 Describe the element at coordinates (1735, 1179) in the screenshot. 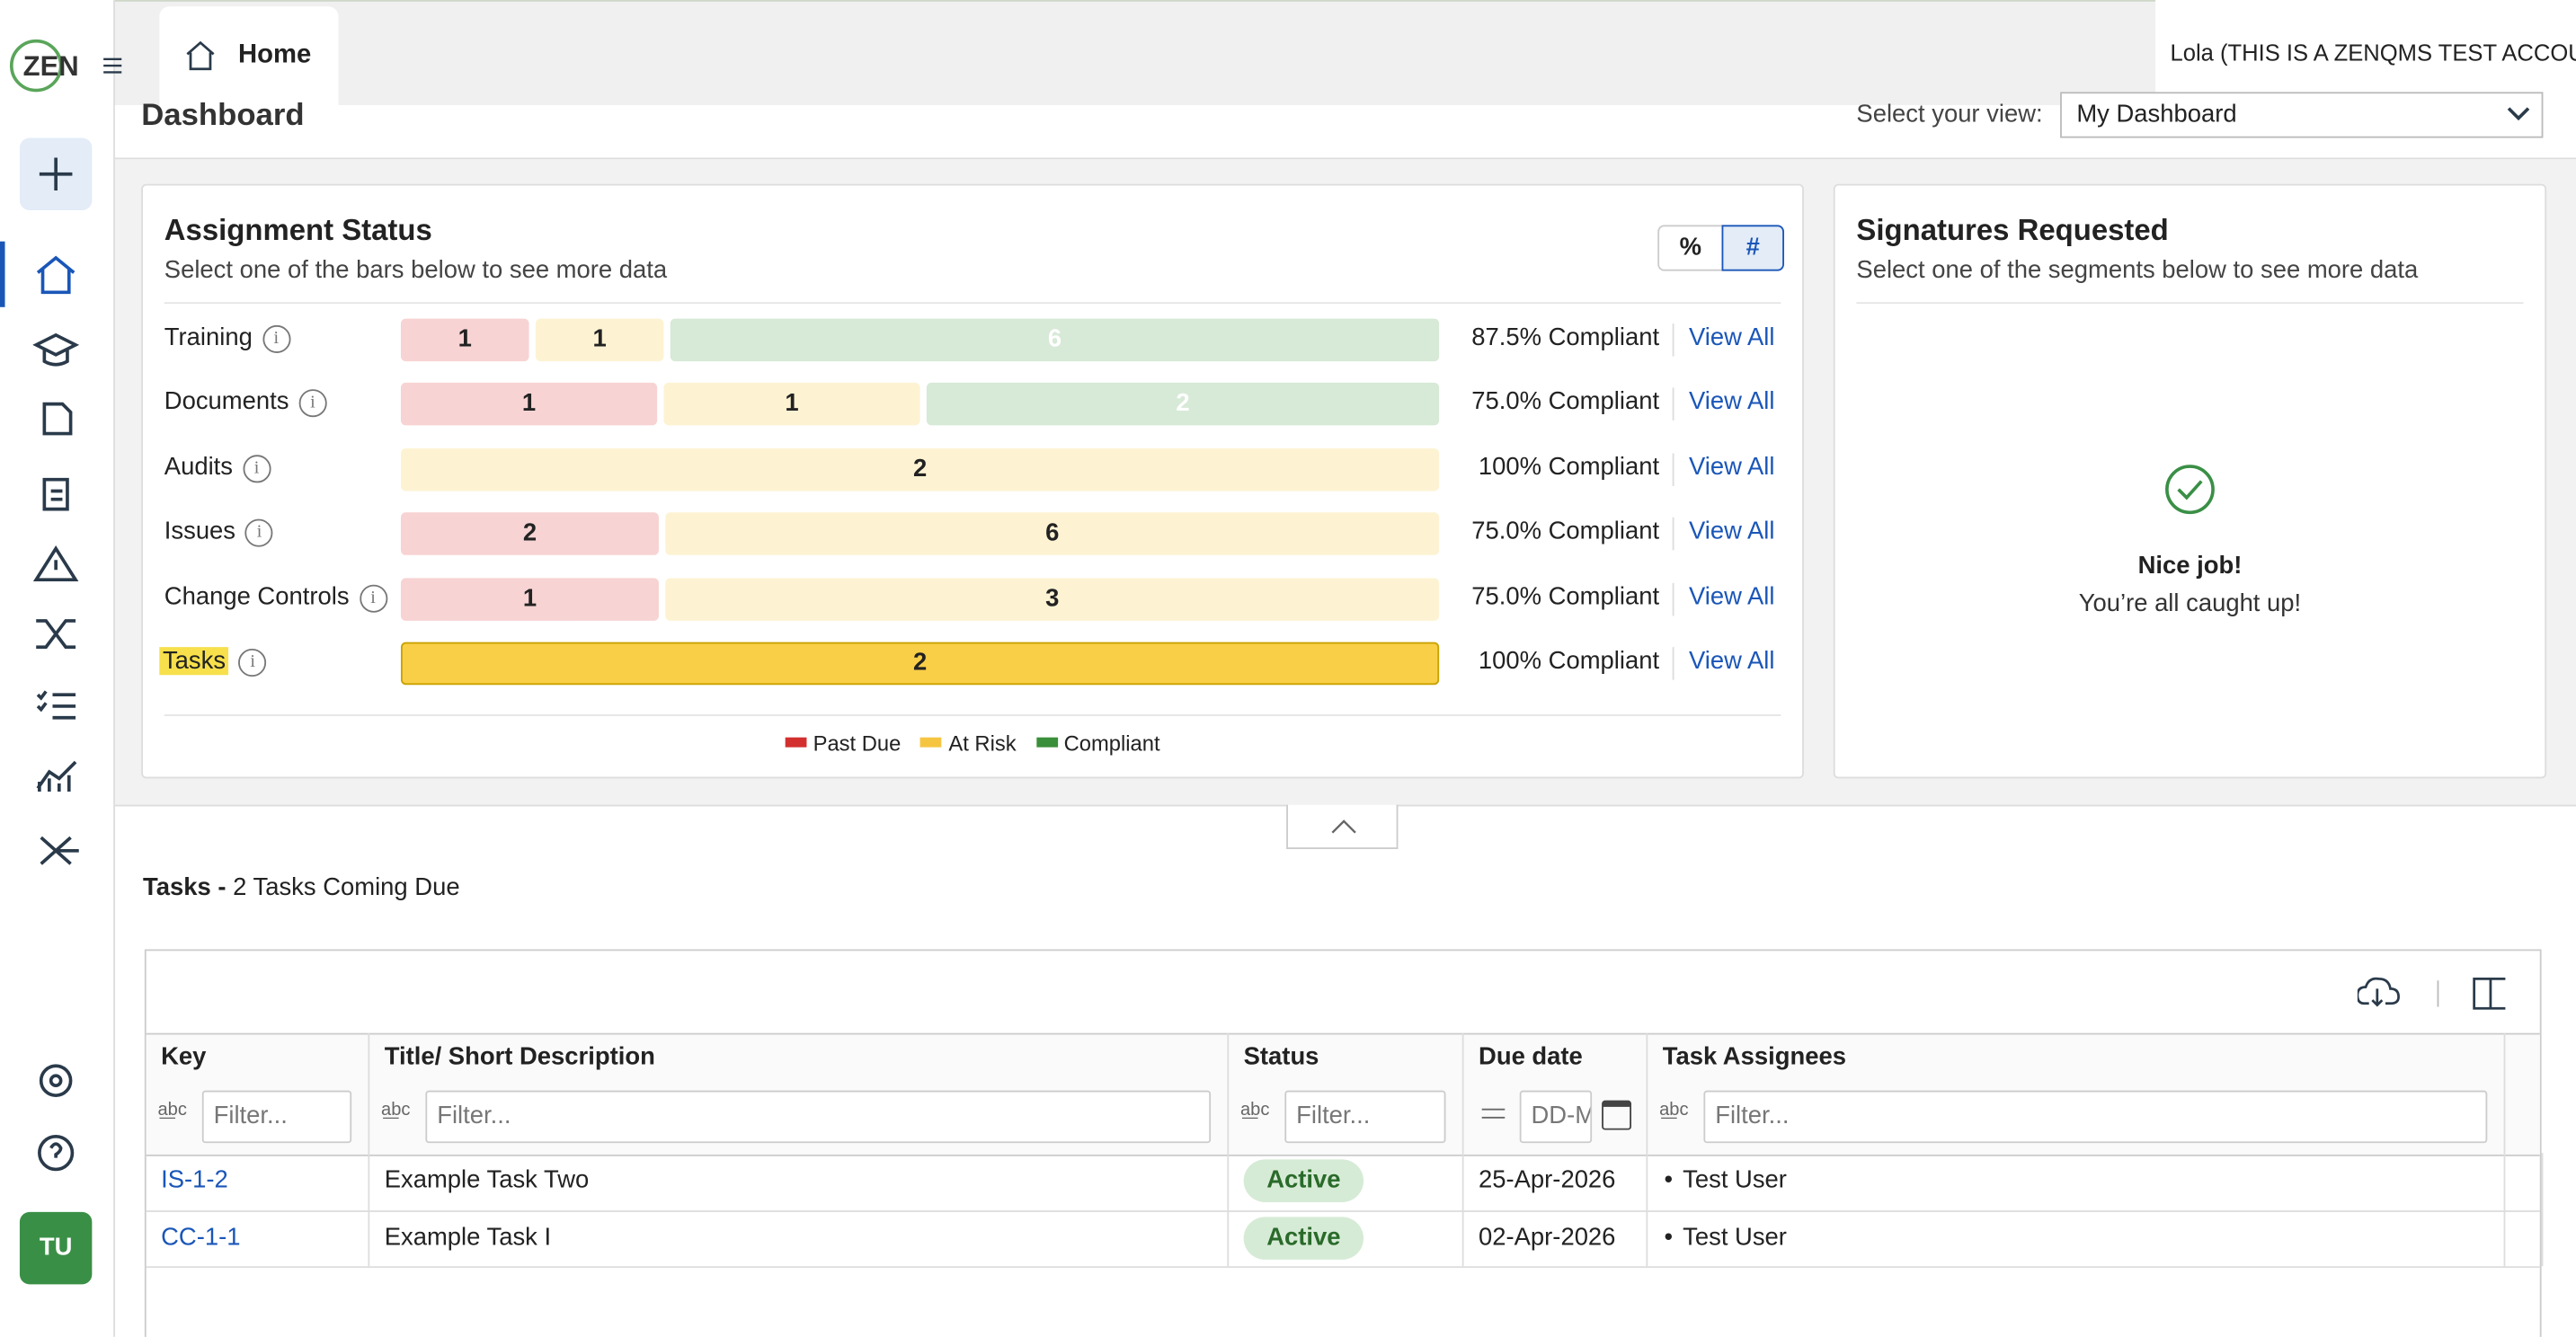

I see `assignee: Test User` at that location.